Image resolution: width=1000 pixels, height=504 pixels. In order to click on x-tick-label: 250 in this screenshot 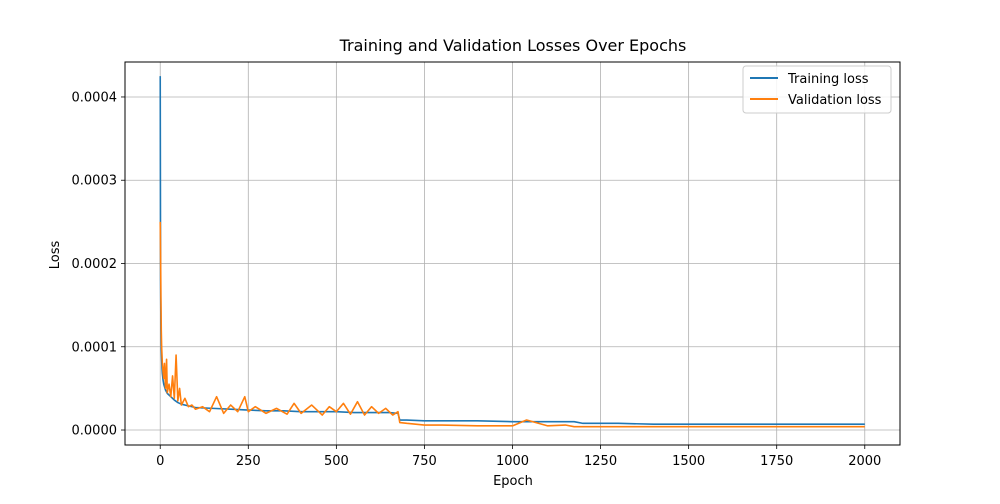, I will do `click(248, 461)`.